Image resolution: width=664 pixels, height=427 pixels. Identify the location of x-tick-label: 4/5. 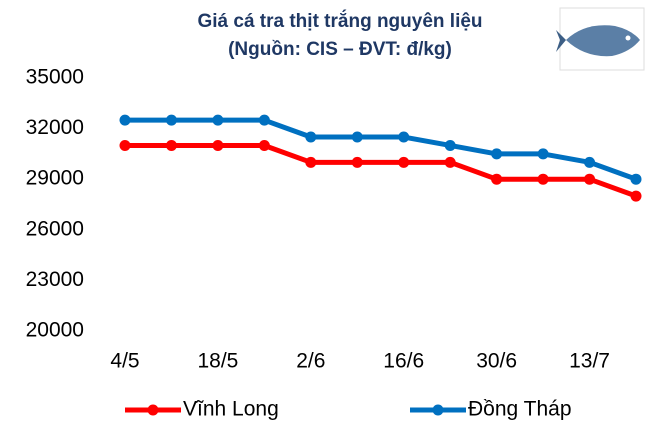
(124, 361).